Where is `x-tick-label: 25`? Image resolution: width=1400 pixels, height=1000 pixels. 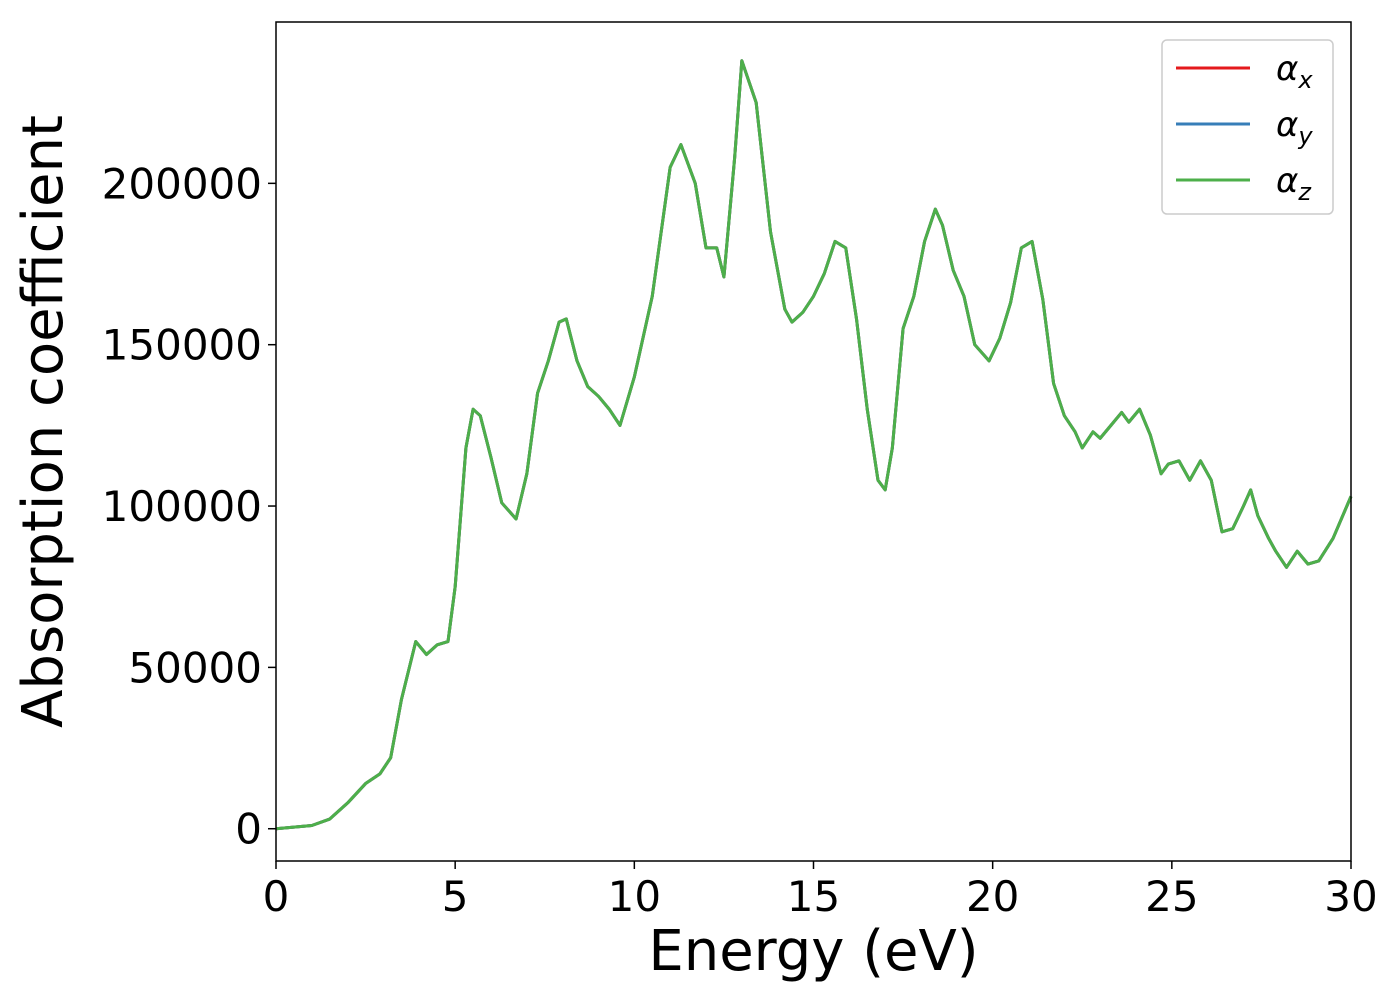
x-tick-label: 25 is located at coordinates (1171, 896).